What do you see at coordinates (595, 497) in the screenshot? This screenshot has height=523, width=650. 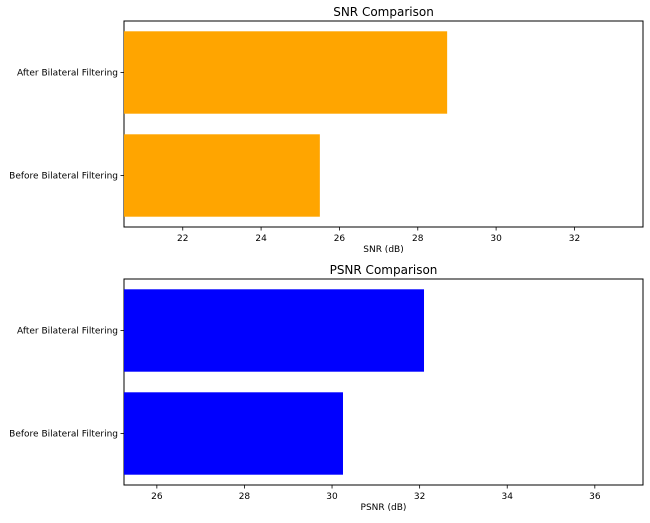 I see `x-tick-label: 36` at bounding box center [595, 497].